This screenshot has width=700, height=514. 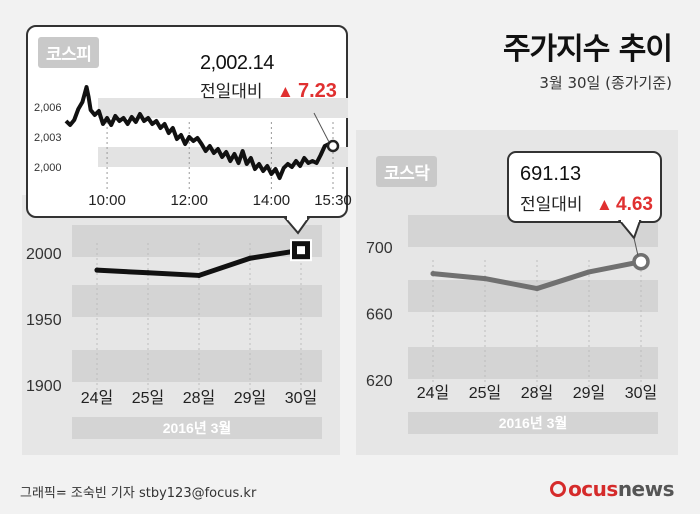 I want to click on y-tick-label: 2,003, so click(x=48, y=138).